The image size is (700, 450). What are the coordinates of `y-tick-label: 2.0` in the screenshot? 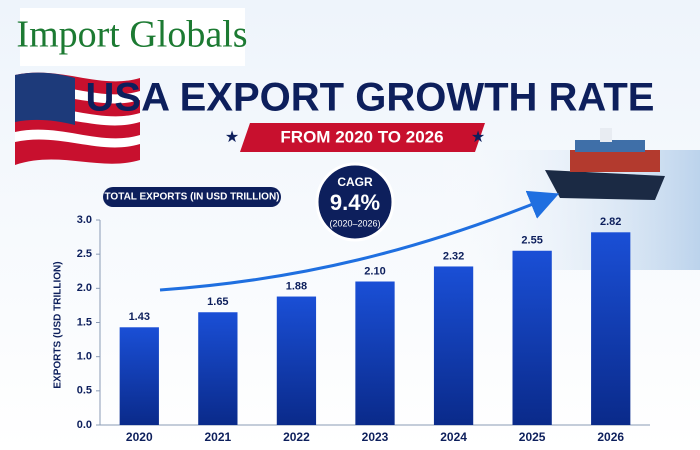 It's located at (84, 288).